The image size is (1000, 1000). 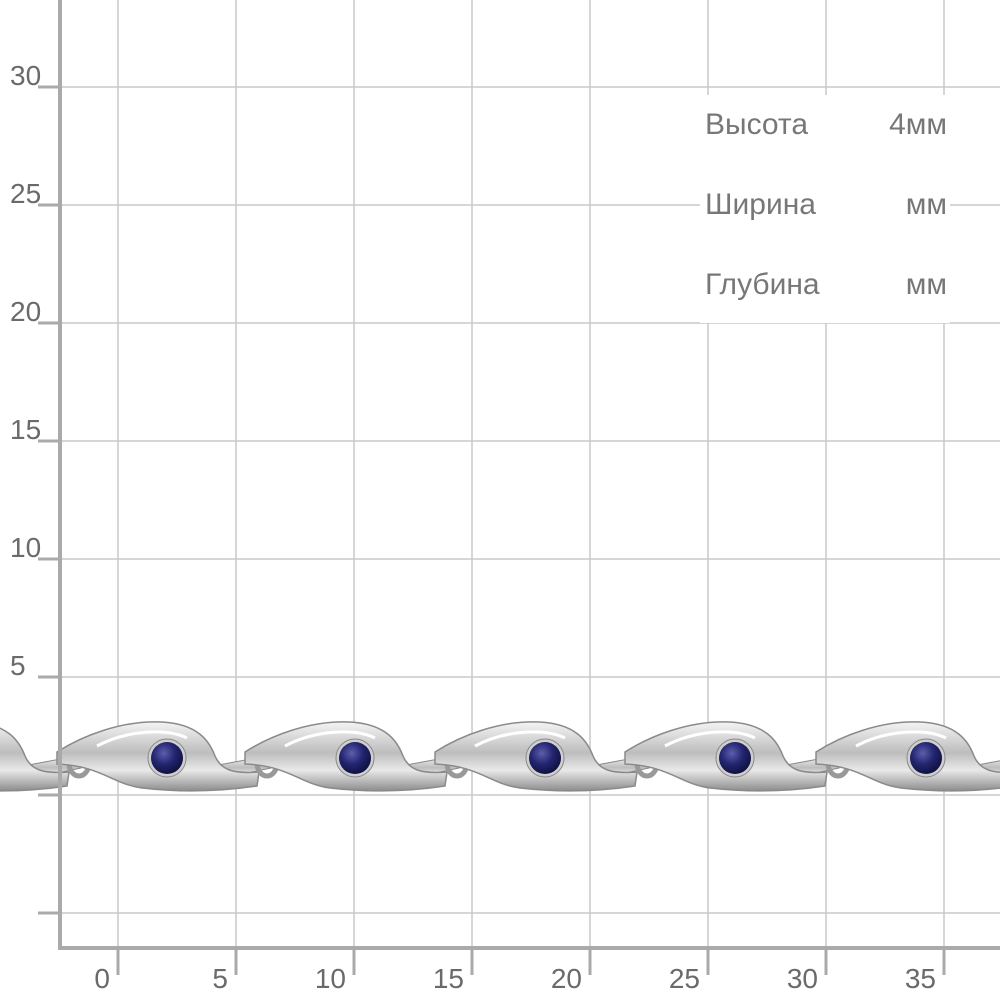 What do you see at coordinates (25, 311) in the screenshot?
I see `y-tick-label: 20` at bounding box center [25, 311].